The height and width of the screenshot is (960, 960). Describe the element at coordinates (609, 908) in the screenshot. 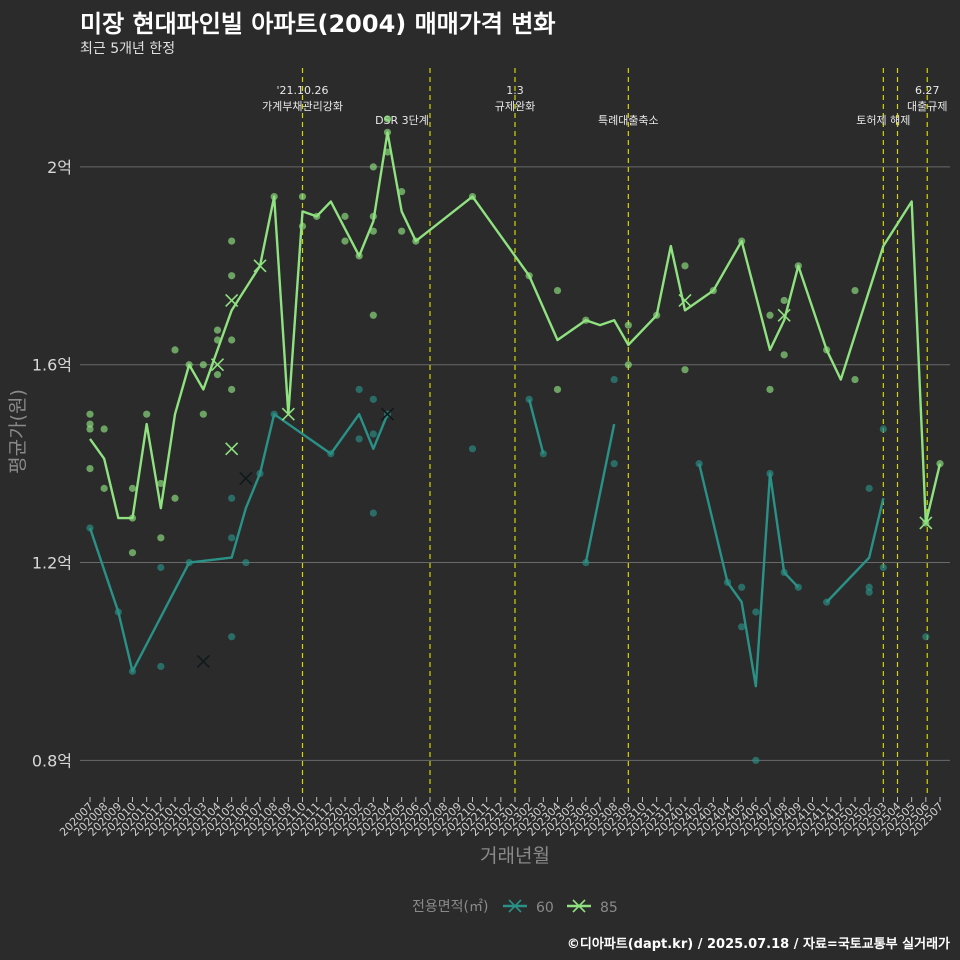

I see `legend-label: 85` at that location.